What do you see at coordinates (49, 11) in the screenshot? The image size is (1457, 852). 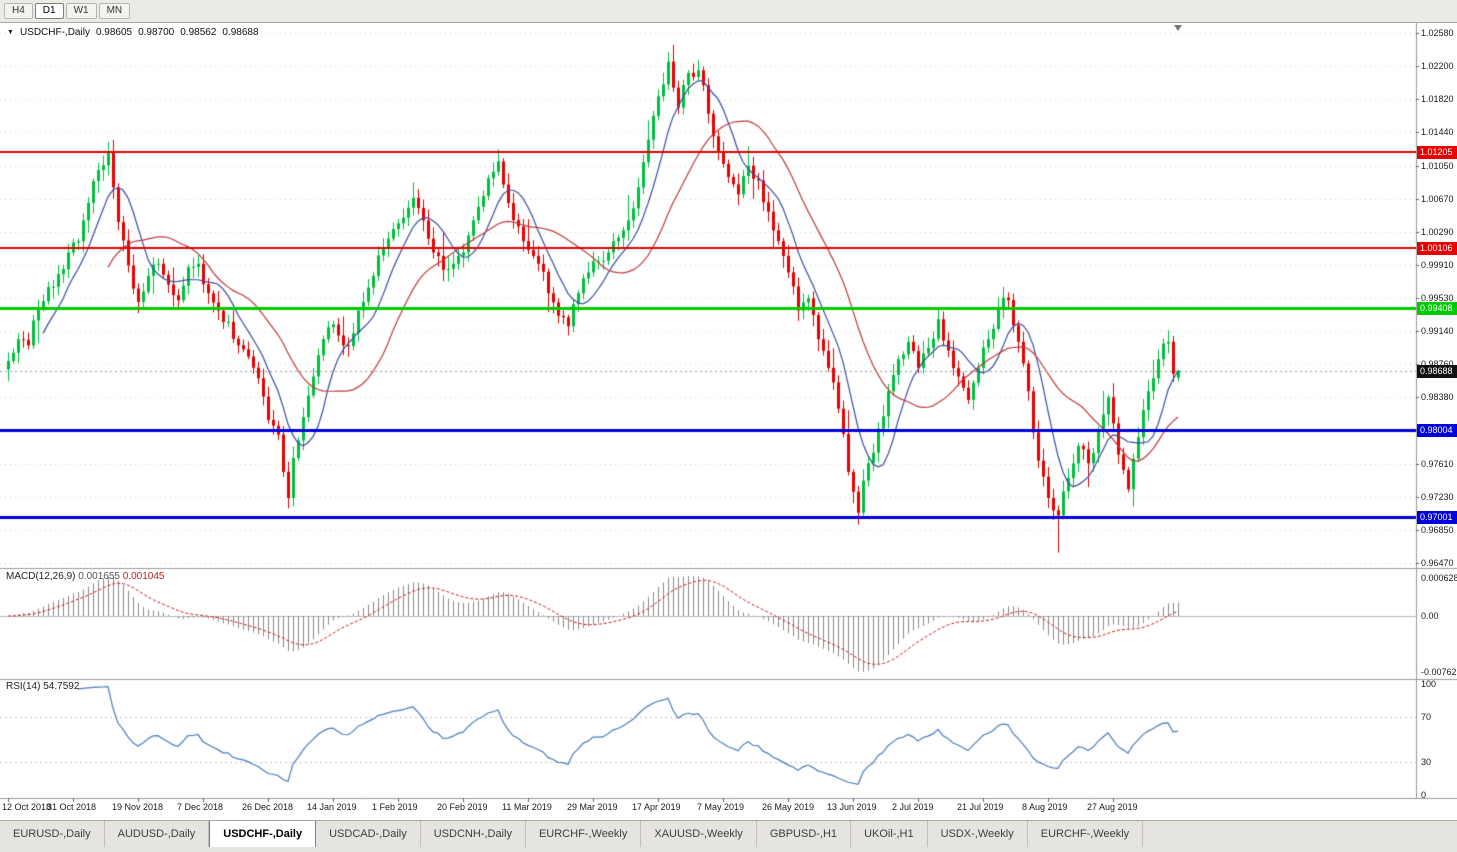 I see `timeframe-d1-button: D1` at bounding box center [49, 11].